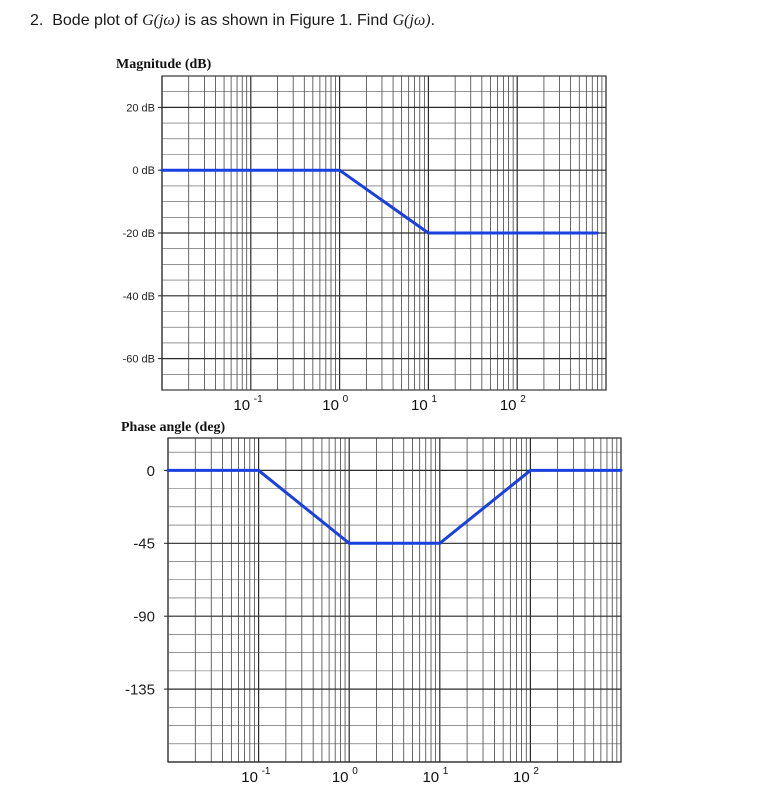 The height and width of the screenshot is (810, 759). What do you see at coordinates (536, 771) in the screenshot?
I see `phase-xtick-exponent: 2` at bounding box center [536, 771].